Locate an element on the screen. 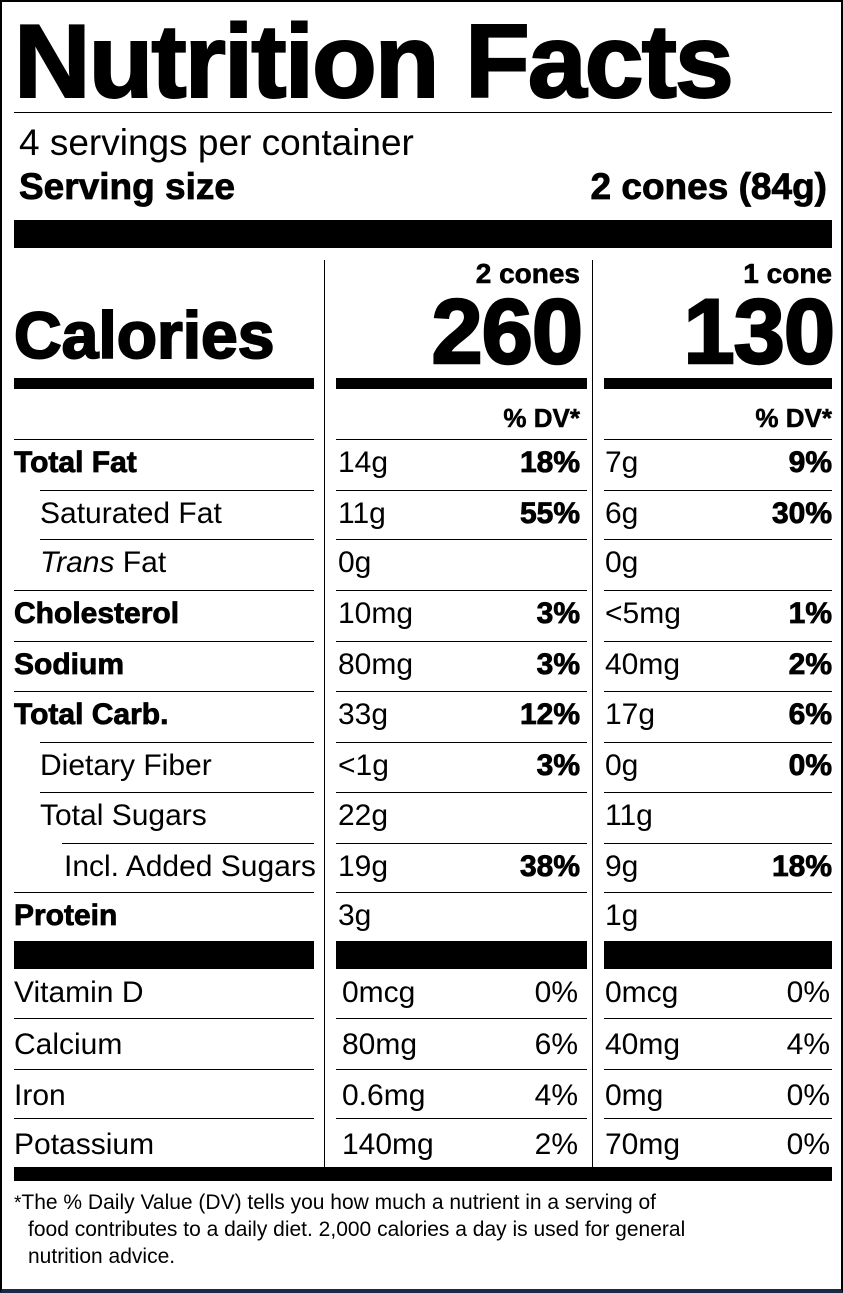 The width and height of the screenshot is (843, 1293). nutrient-dv-col2: 30% is located at coordinates (802, 513).